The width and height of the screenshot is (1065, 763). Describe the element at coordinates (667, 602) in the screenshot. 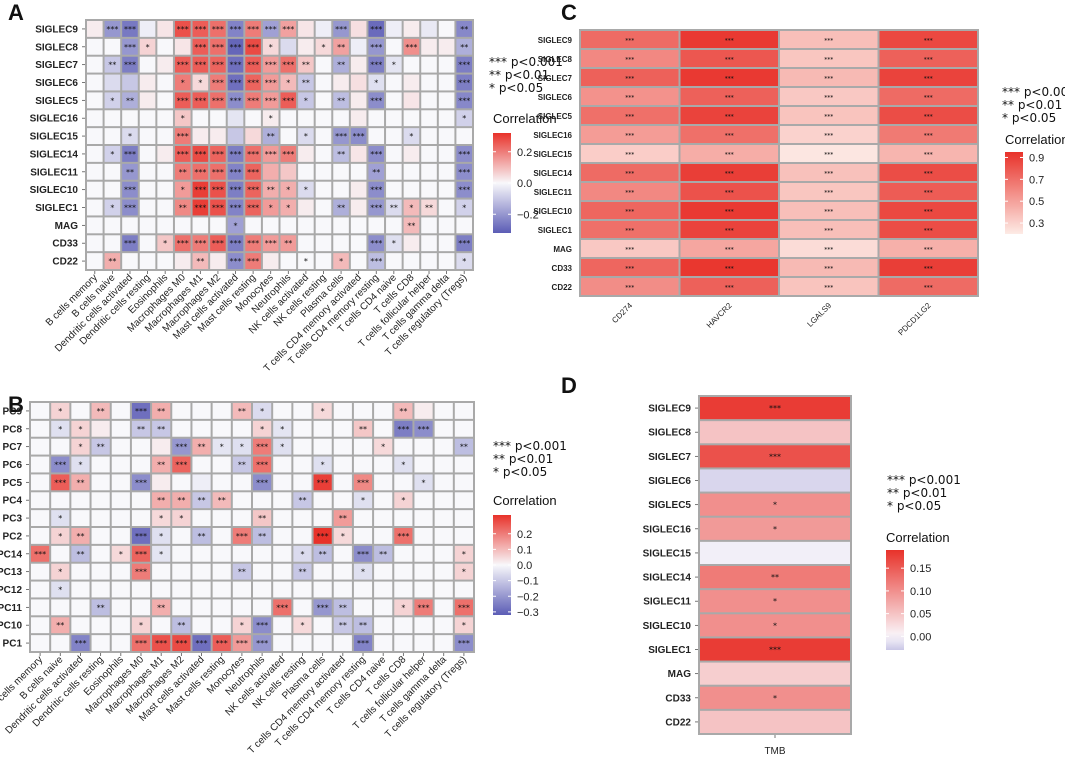

I see `row-label: SIGLEC11` at that location.